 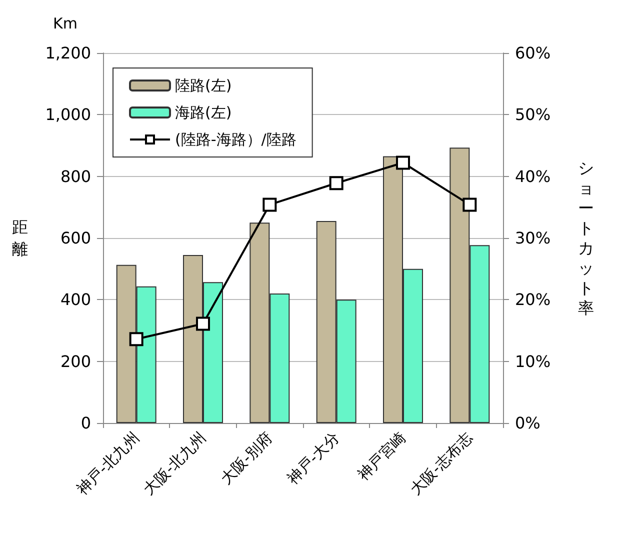 What do you see at coordinates (68, 53) in the screenshot?
I see `y-tick-label: 1,200` at bounding box center [68, 53].